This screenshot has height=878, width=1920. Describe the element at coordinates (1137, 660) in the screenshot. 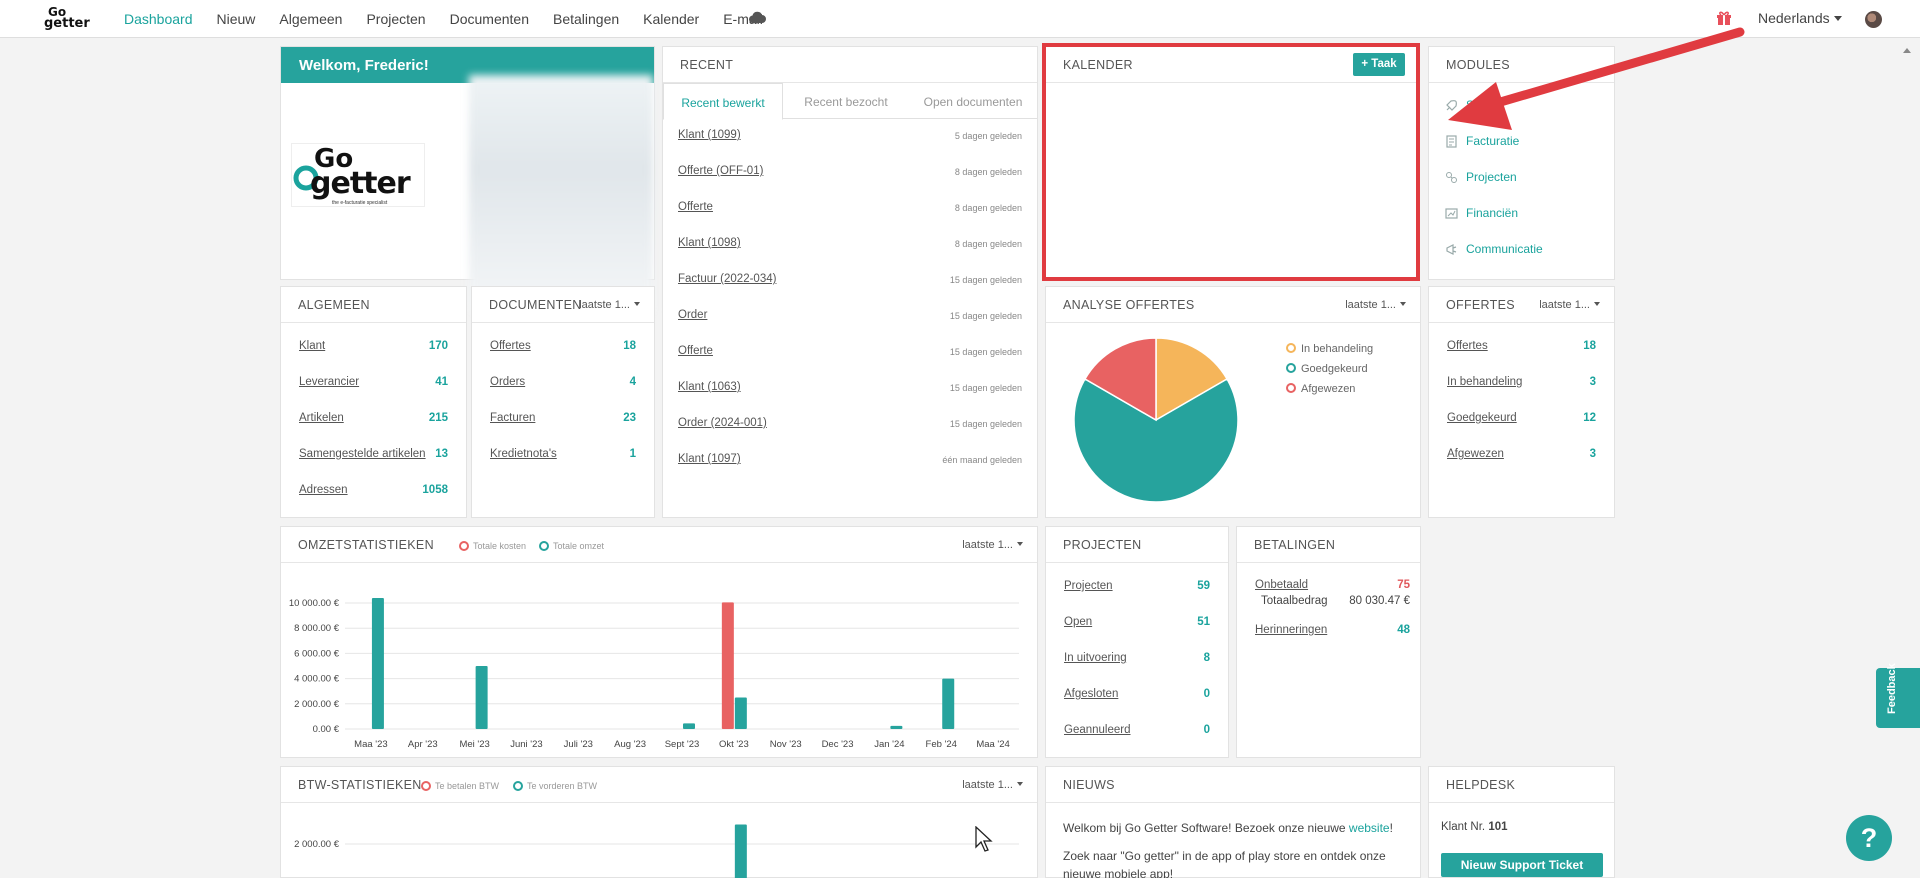

I see `table-row: In uitvoering 8` at that location.